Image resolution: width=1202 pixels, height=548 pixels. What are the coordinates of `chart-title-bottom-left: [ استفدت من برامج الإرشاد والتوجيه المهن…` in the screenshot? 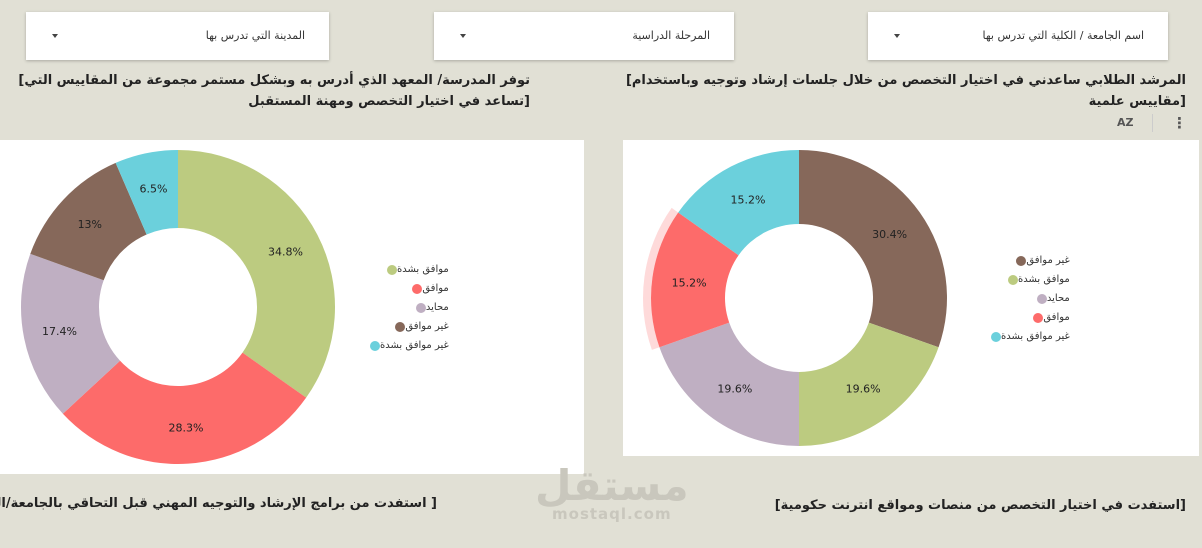 It's located at (218, 503).